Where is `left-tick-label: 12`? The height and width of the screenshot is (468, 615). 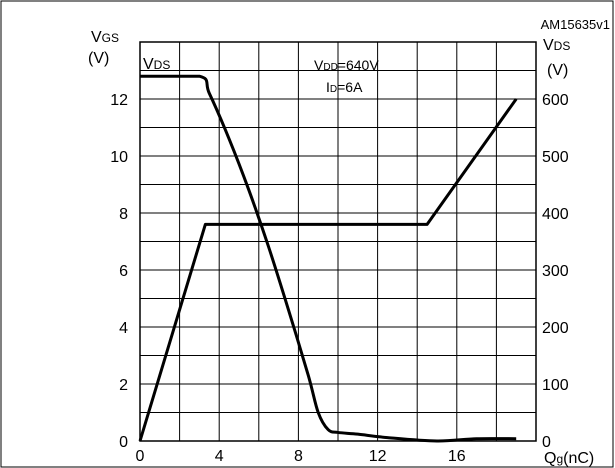 left-tick-label: 12 is located at coordinates (119, 100).